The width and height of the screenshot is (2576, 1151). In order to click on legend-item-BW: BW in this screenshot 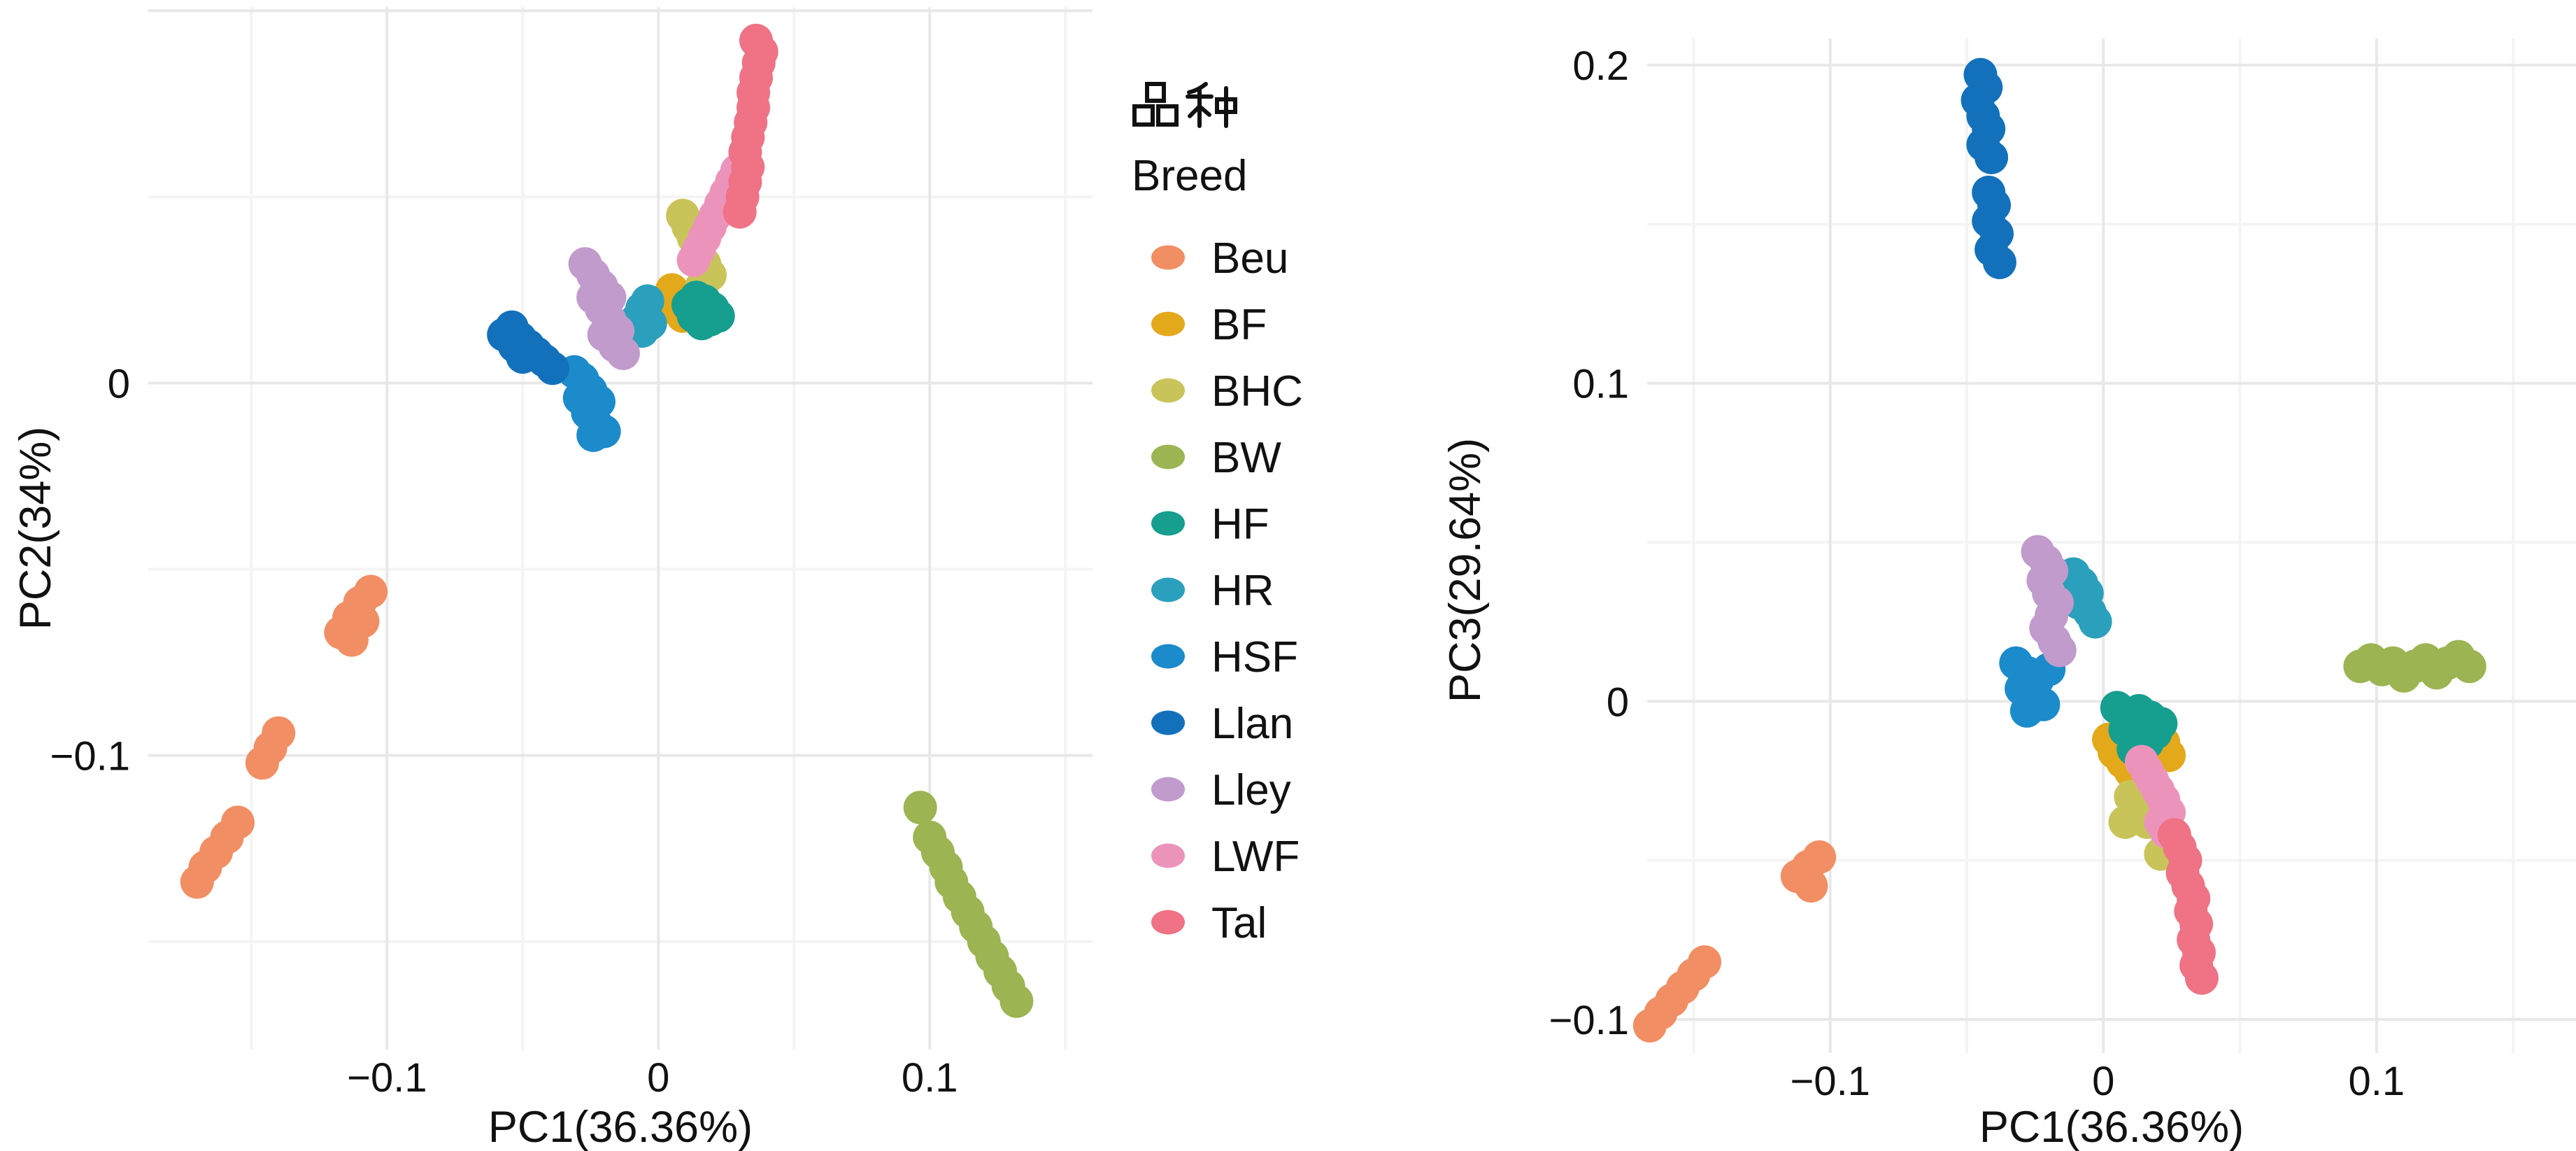, I will do `click(1216, 458)`.